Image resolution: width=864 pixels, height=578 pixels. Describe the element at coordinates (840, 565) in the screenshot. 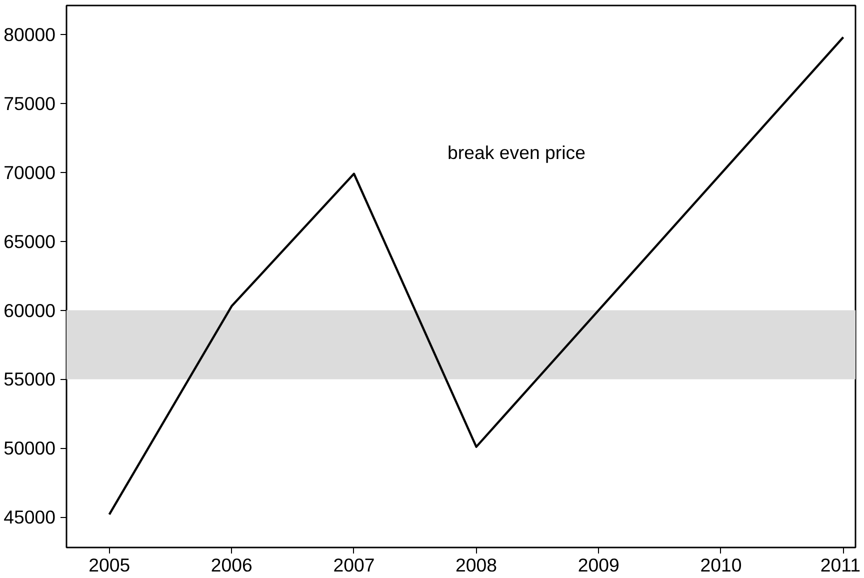

I see `x-tick-label: 2011` at that location.